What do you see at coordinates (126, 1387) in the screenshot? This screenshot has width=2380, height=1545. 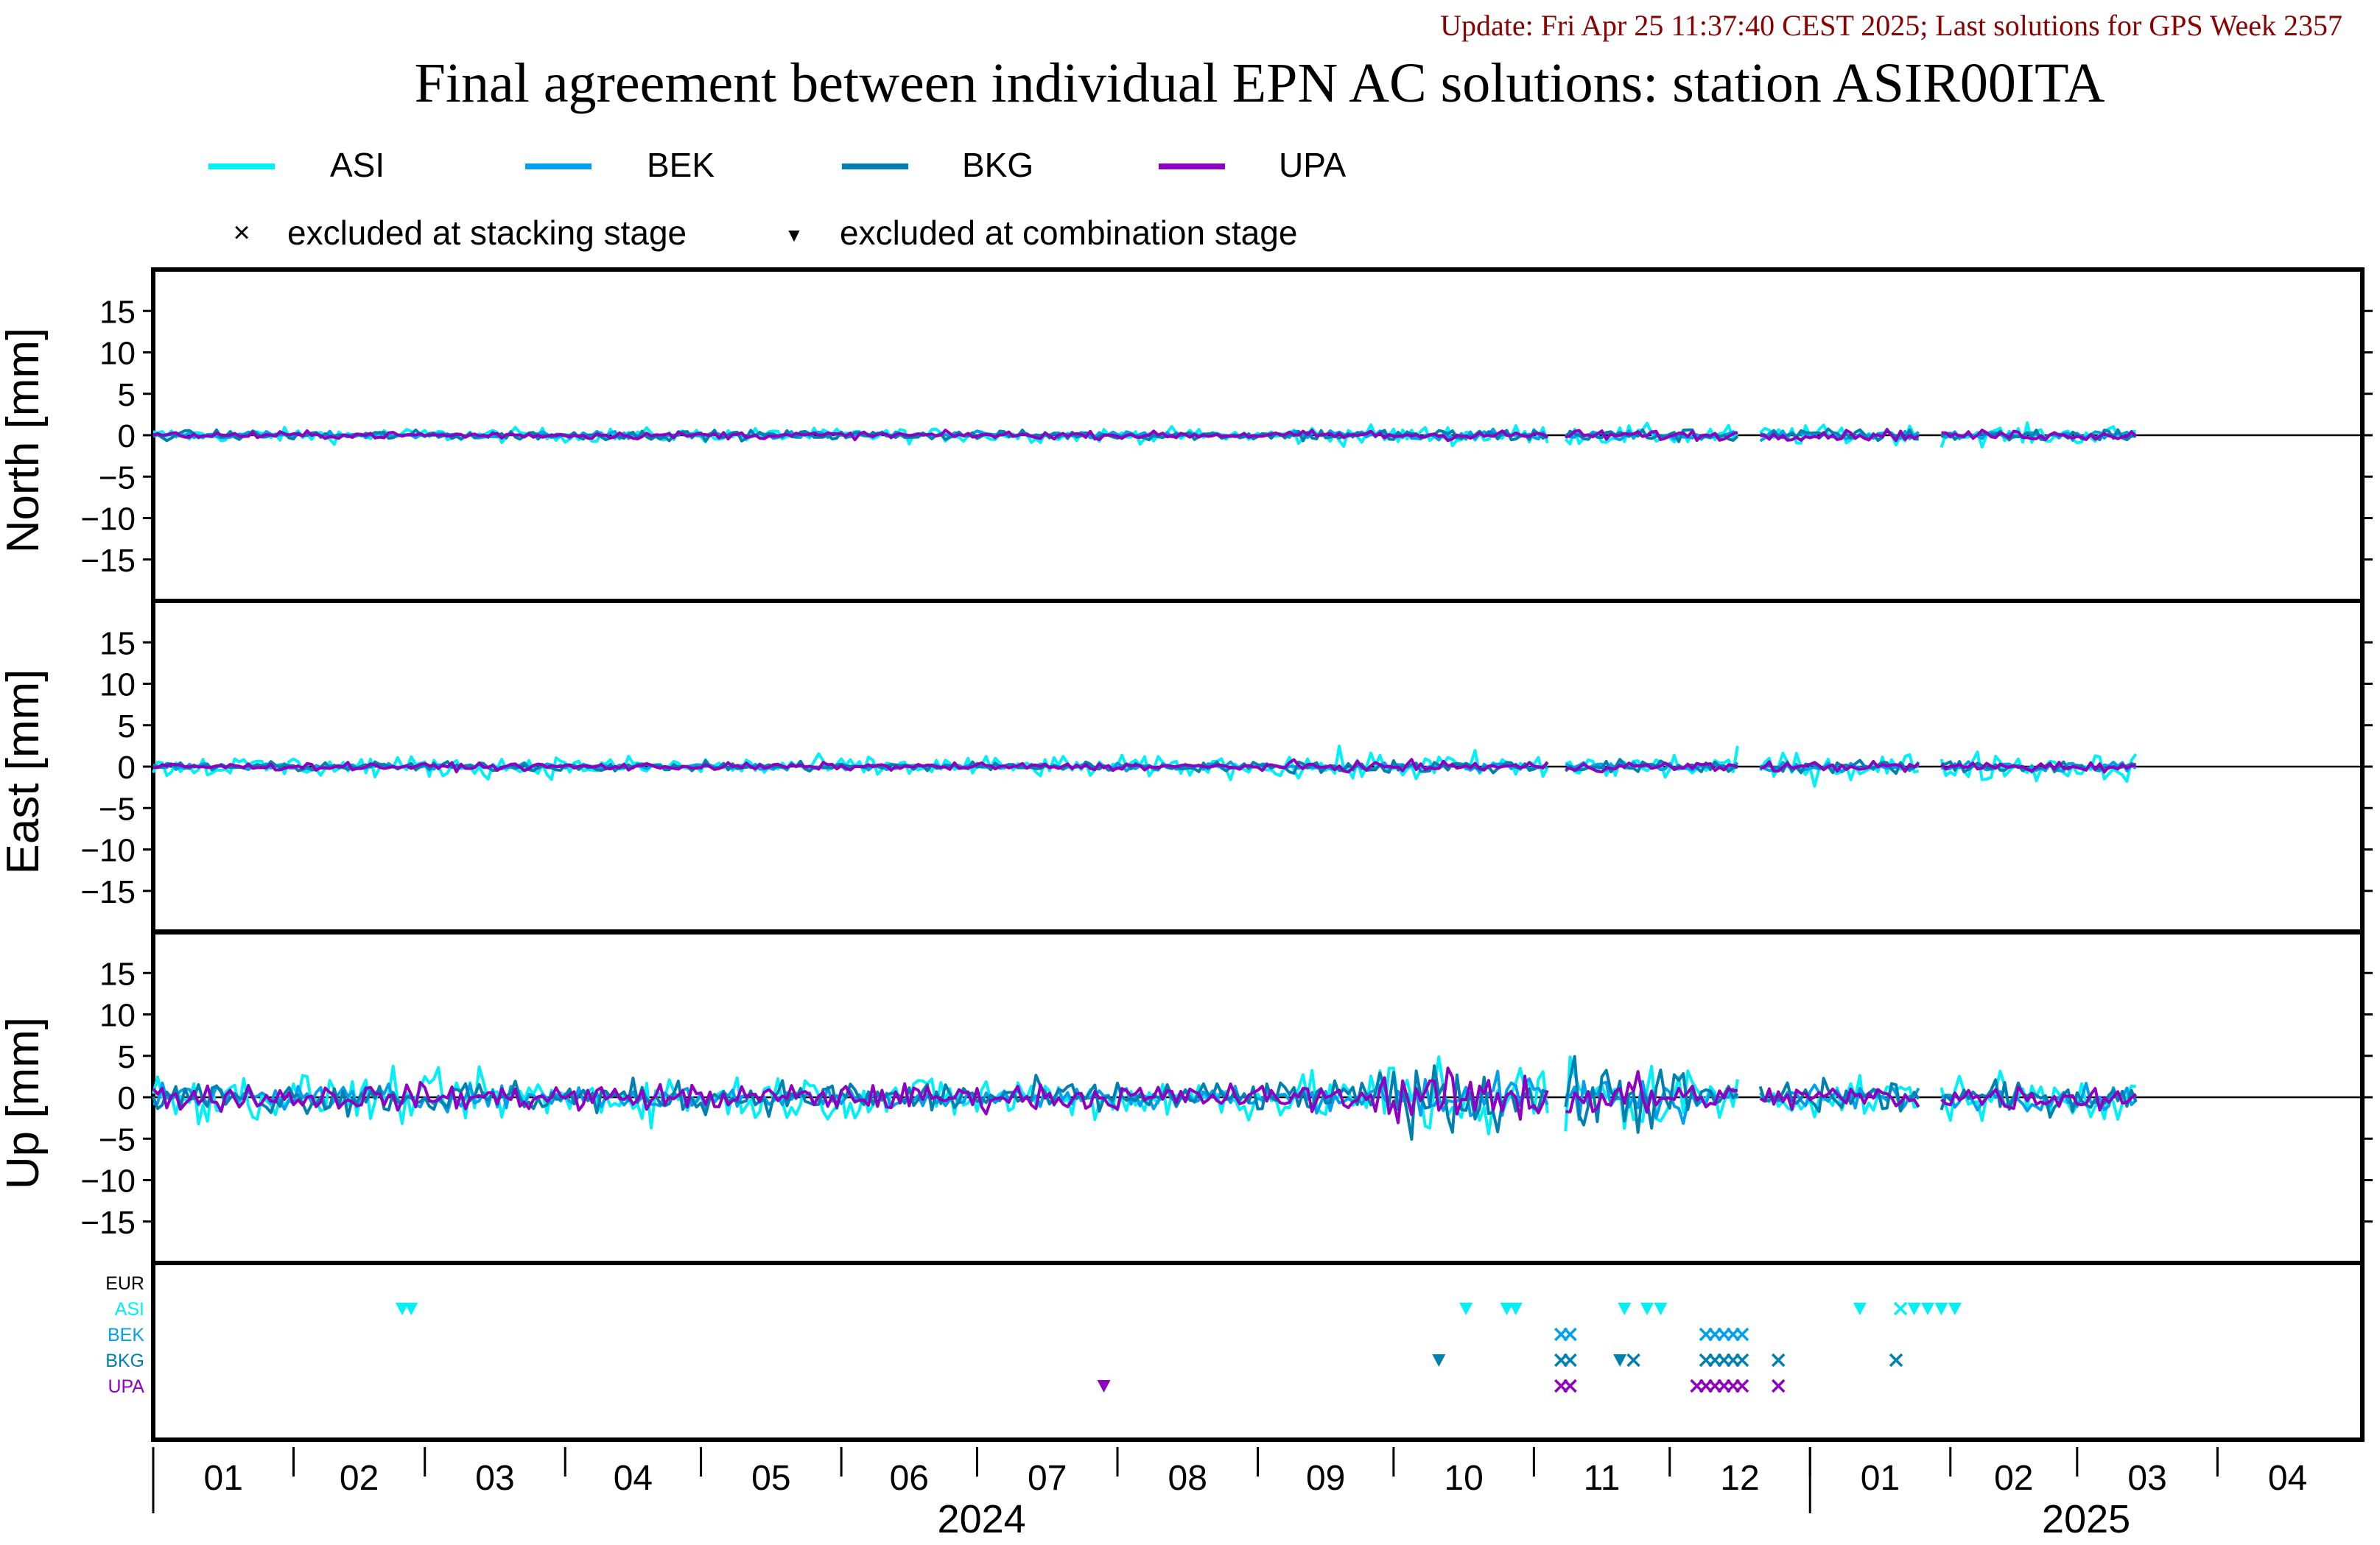 I see `exclusion-row-label: UPA` at bounding box center [126, 1387].